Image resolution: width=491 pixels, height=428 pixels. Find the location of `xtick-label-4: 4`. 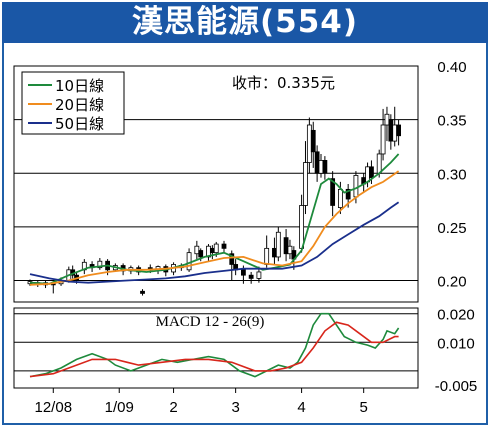

xtick-label-4: 4 is located at coordinates (301, 407).